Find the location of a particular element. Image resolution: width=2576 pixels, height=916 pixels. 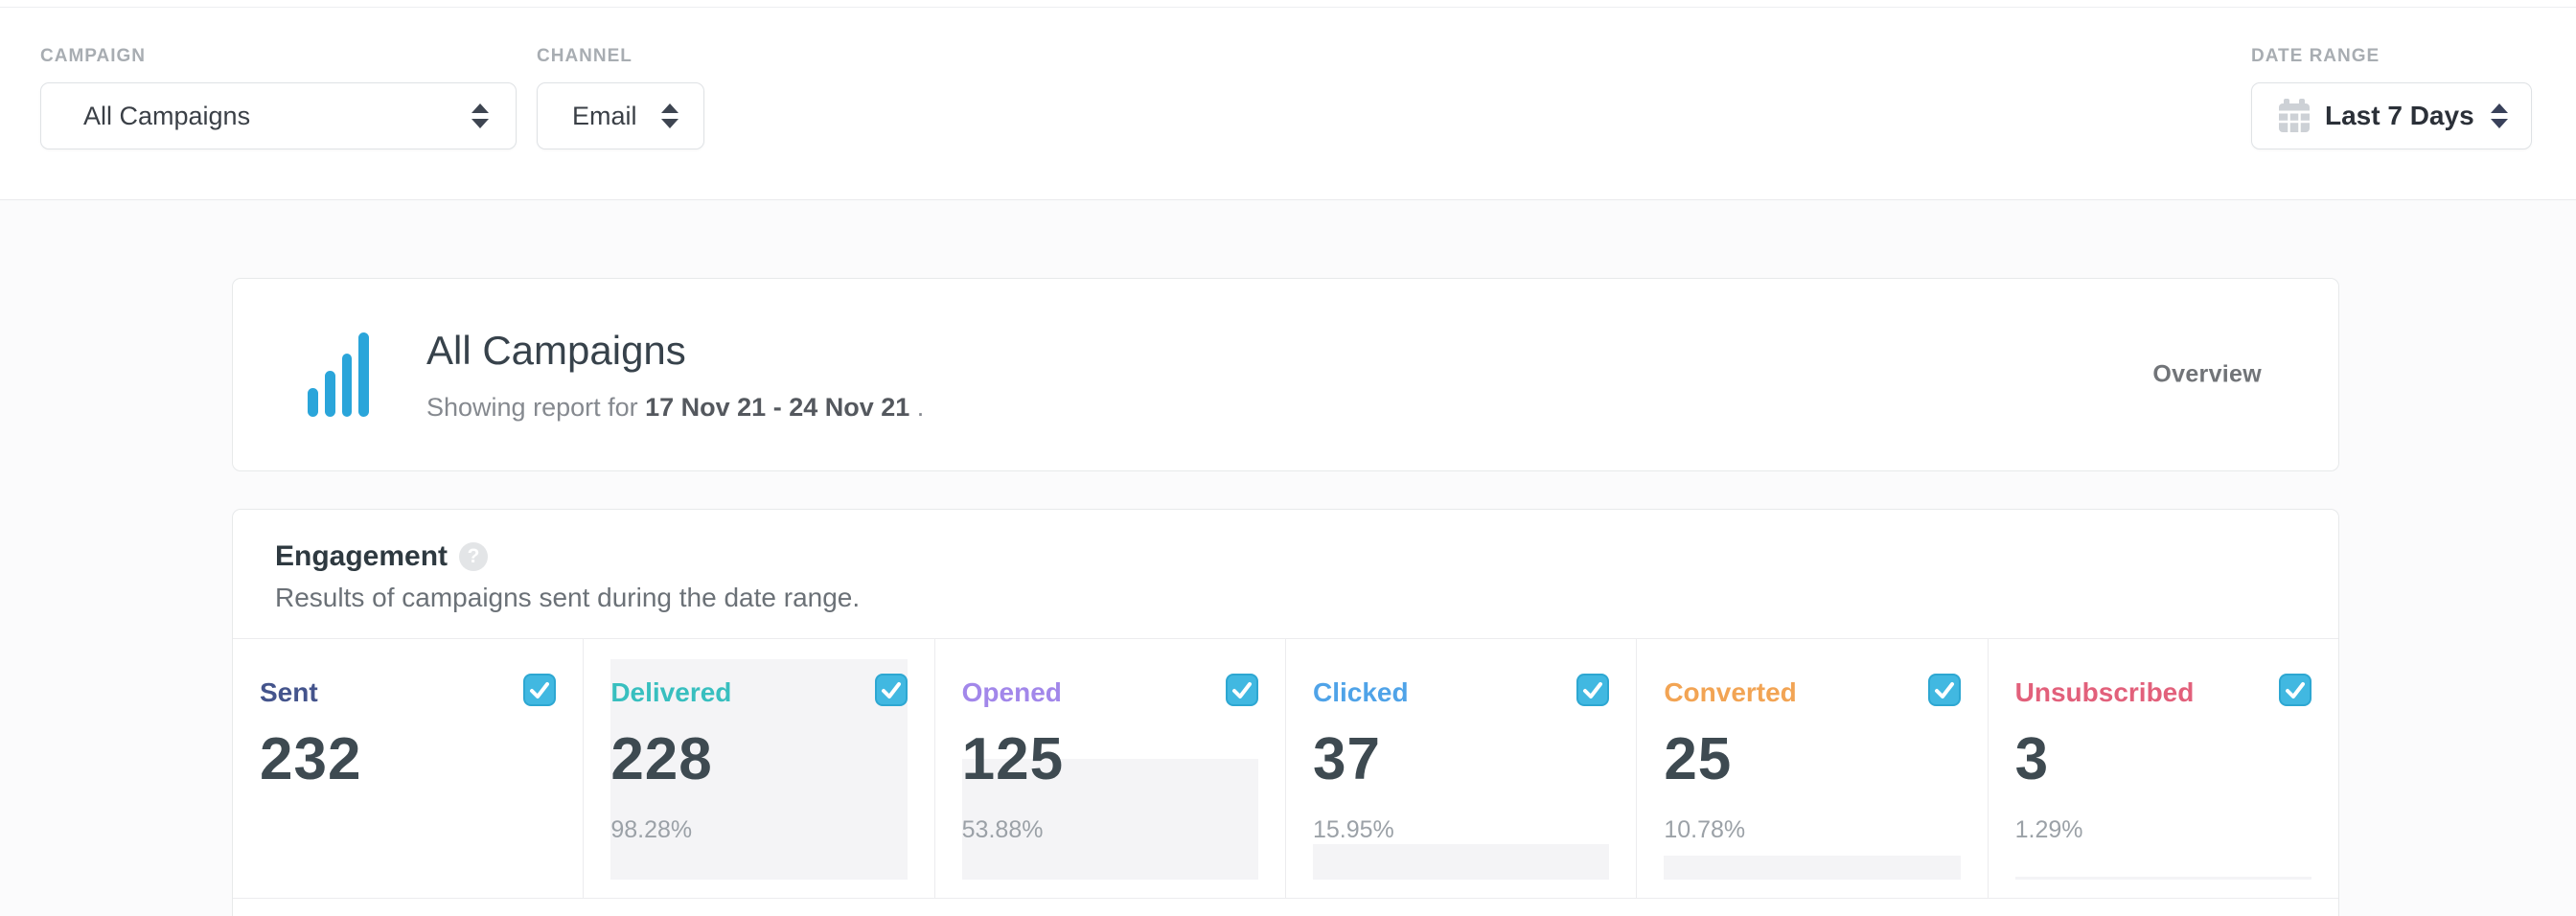

metric-card-delivered: Delivered 228 98.28% is located at coordinates (758, 769).